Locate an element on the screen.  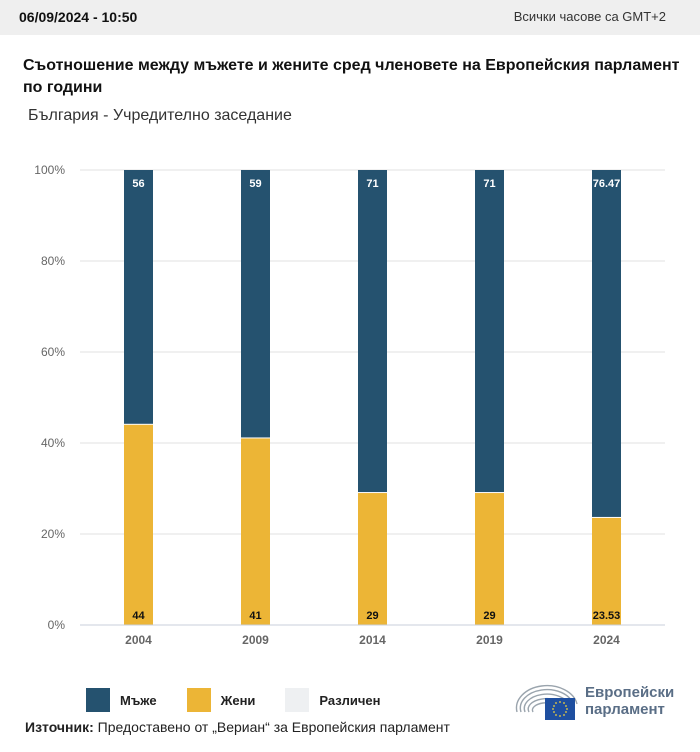
x-tick-label: 2024 is located at coordinates (606, 640).